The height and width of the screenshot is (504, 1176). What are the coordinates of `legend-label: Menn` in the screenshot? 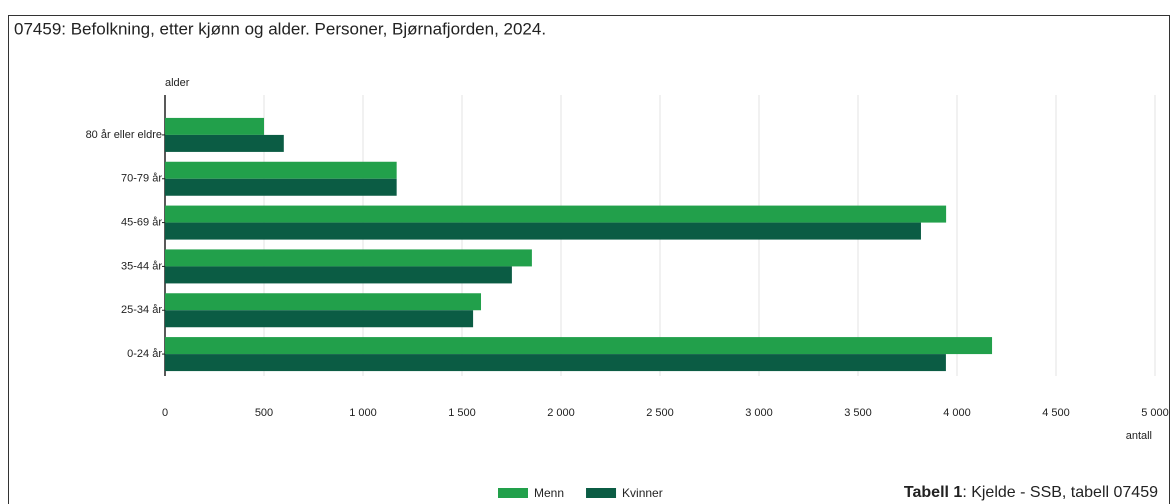 It's located at (549, 493).